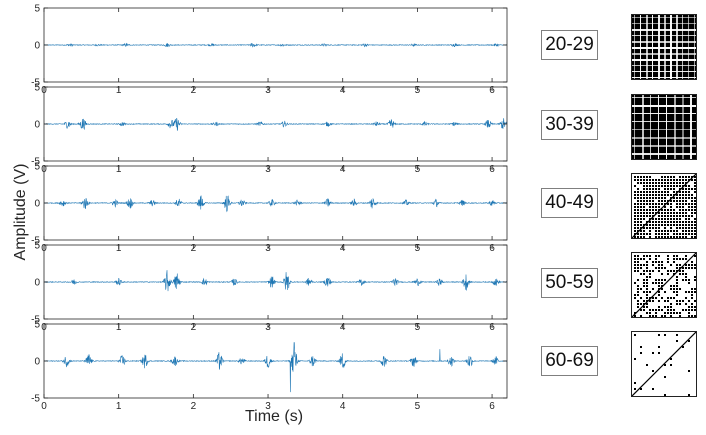 The image size is (706, 435). What do you see at coordinates (194, 406) in the screenshot?
I see `x-tick-label: 2` at bounding box center [194, 406].